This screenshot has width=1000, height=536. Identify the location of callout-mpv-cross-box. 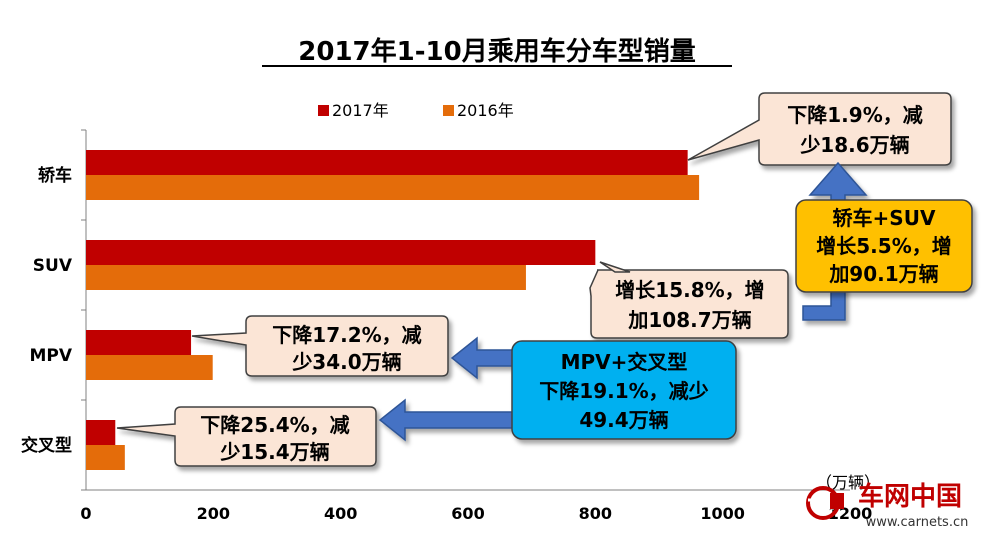
(624, 390).